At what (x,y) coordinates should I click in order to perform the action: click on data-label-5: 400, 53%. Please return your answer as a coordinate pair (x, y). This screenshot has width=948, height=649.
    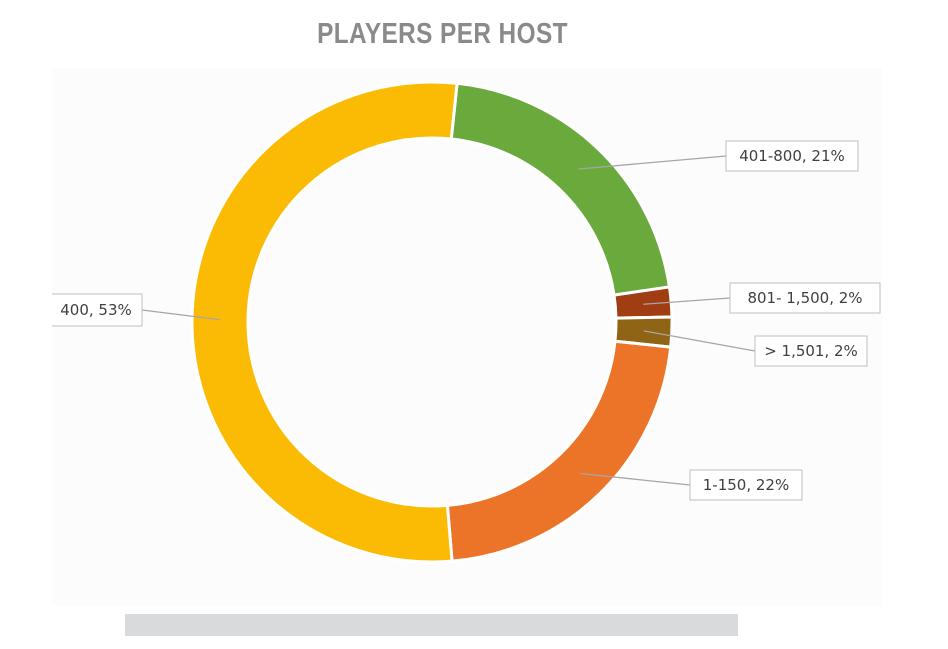
    Looking at the image, I should click on (96, 310).